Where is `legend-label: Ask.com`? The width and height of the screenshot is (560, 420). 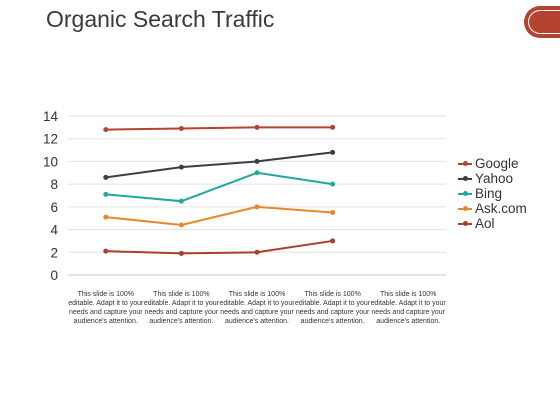
legend-label: Ask.com is located at coordinates (501, 208).